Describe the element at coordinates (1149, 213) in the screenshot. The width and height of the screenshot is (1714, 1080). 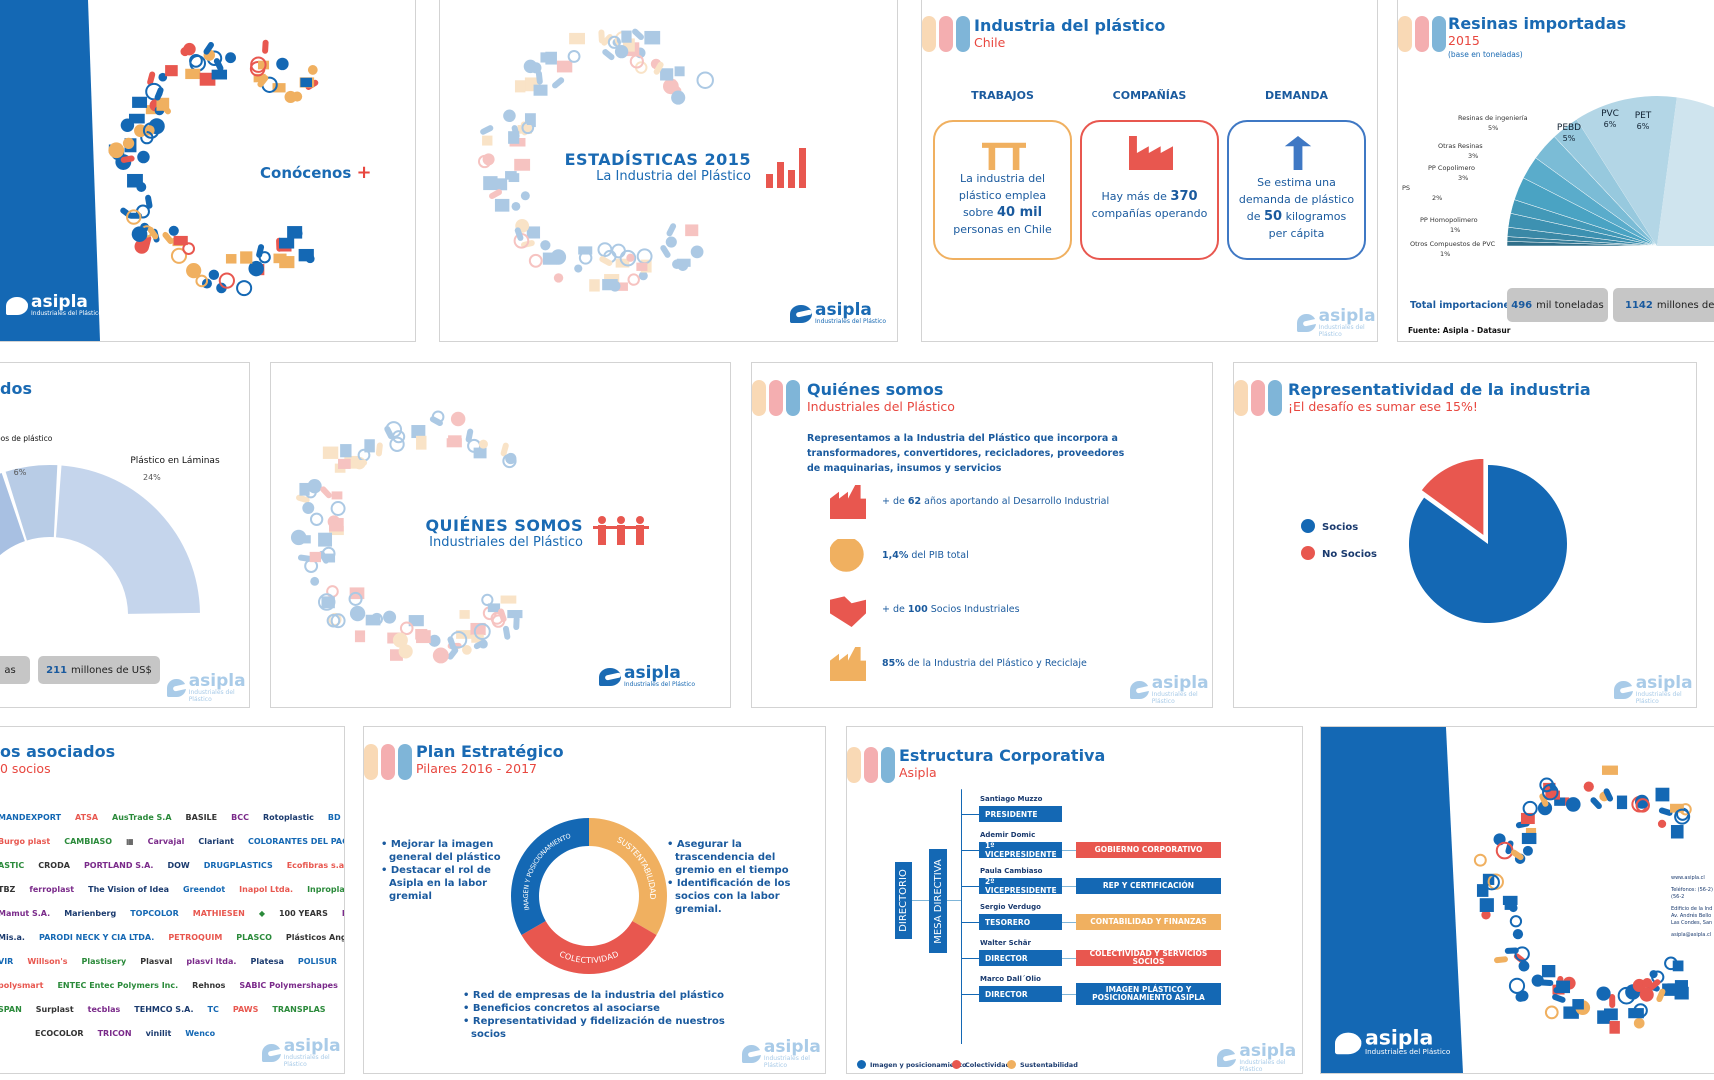
I see `stat-text: compañías operando` at that location.